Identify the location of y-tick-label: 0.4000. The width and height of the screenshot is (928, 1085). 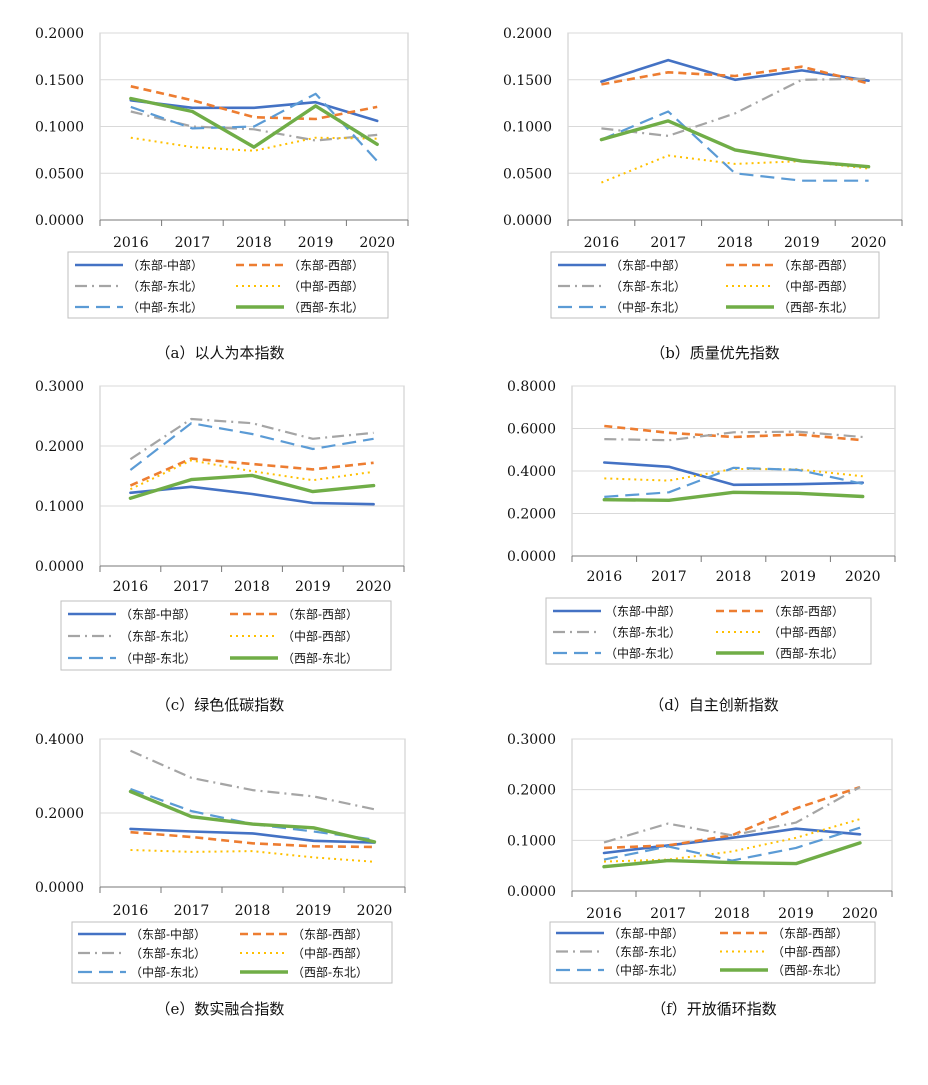
(531, 472).